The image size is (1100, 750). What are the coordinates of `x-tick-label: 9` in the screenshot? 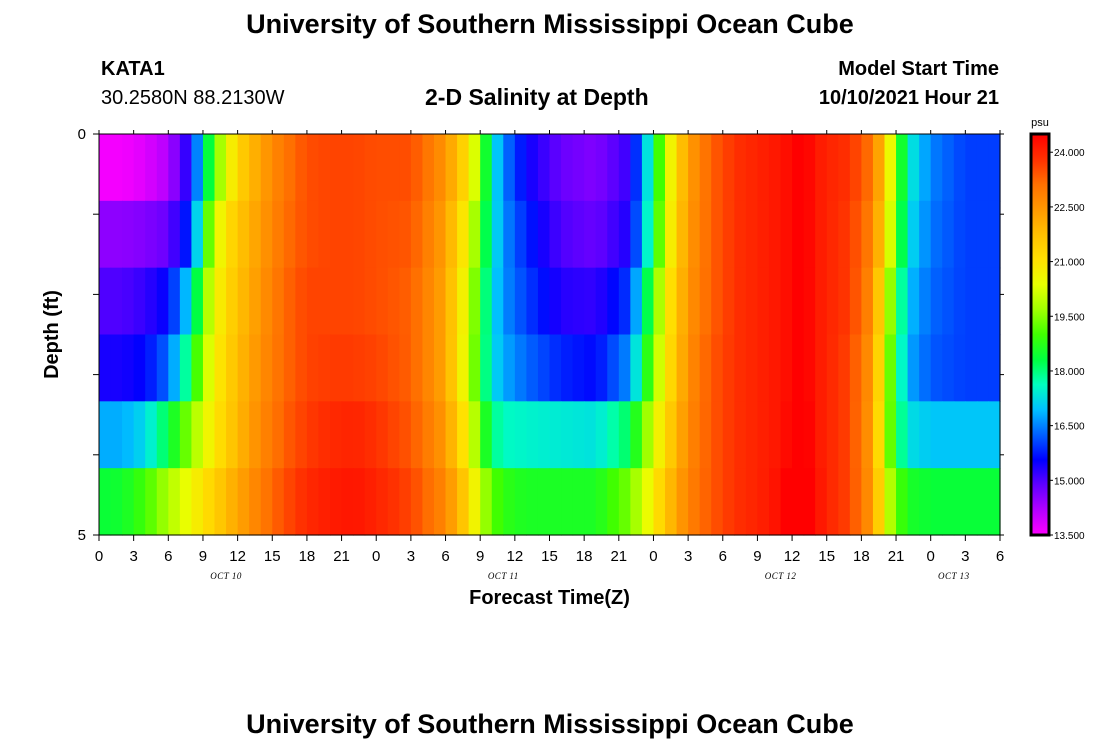 It's located at (203, 556).